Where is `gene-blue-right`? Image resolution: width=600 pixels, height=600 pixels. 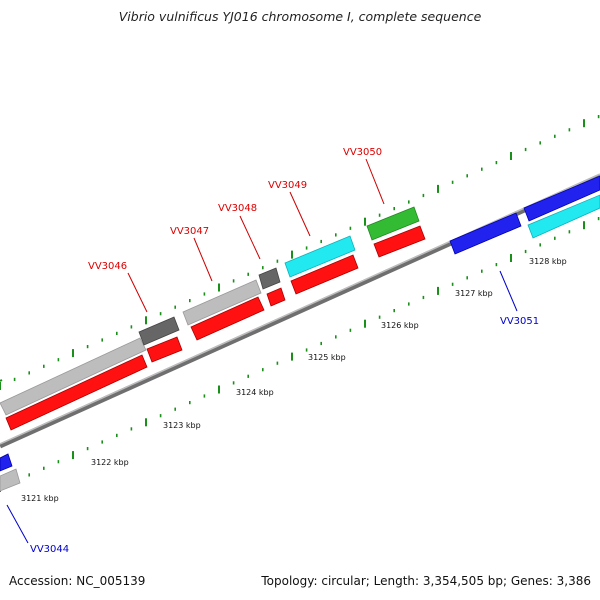
gene-blue-right is located at coordinates (561, 198).